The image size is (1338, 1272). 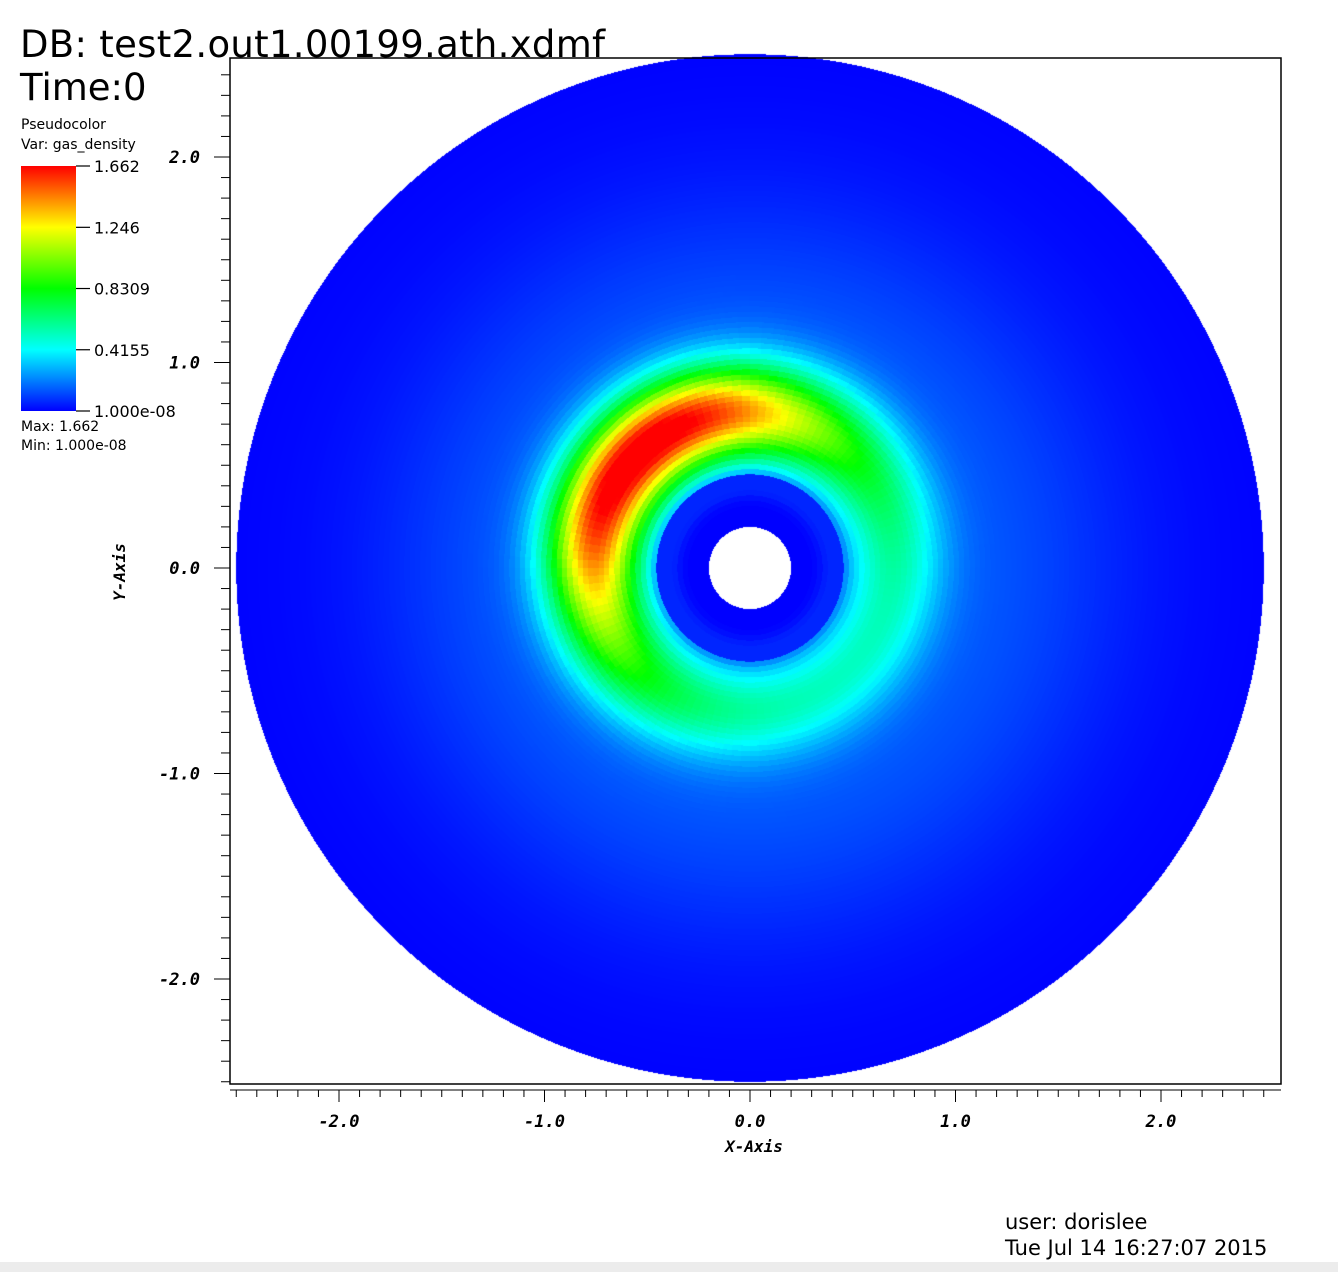 What do you see at coordinates (117, 166) in the screenshot?
I see `colorbar-tick-label: 1.662` at bounding box center [117, 166].